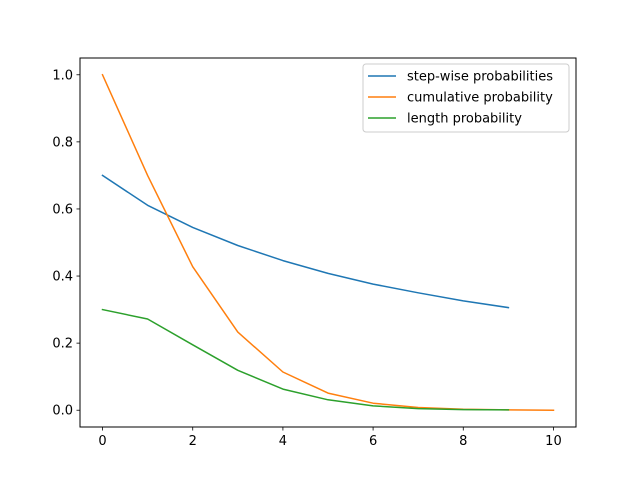 This screenshot has width=640, height=480. Describe the element at coordinates (62, 75) in the screenshot. I see `y-tick-label: 1.0` at that location.